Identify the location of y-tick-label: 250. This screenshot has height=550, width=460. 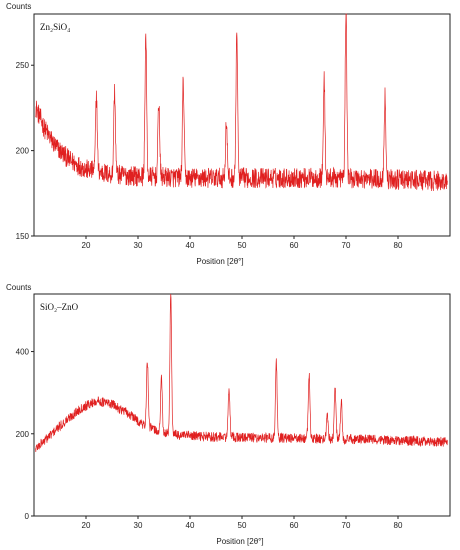
(23, 65).